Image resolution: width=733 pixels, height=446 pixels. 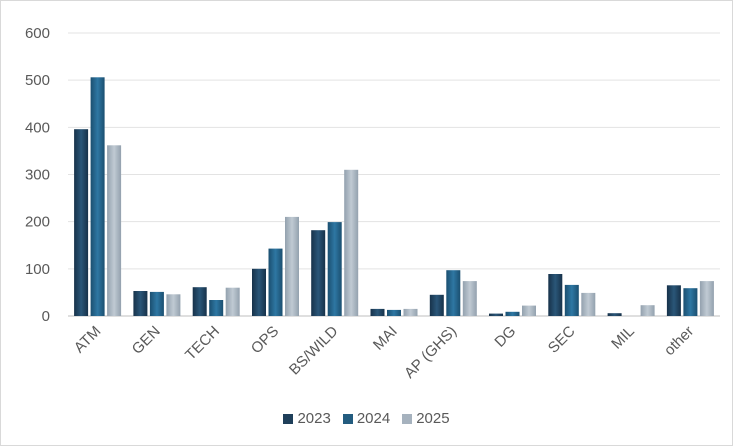 I want to click on y-tick-label: 0, so click(x=46, y=316).